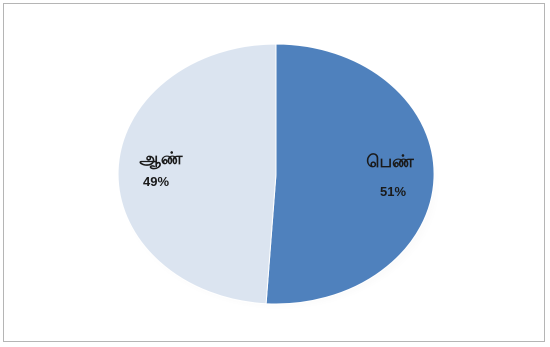  What do you see at coordinates (393, 191) in the screenshot?
I see `slice-value-label-1: 51%` at bounding box center [393, 191].